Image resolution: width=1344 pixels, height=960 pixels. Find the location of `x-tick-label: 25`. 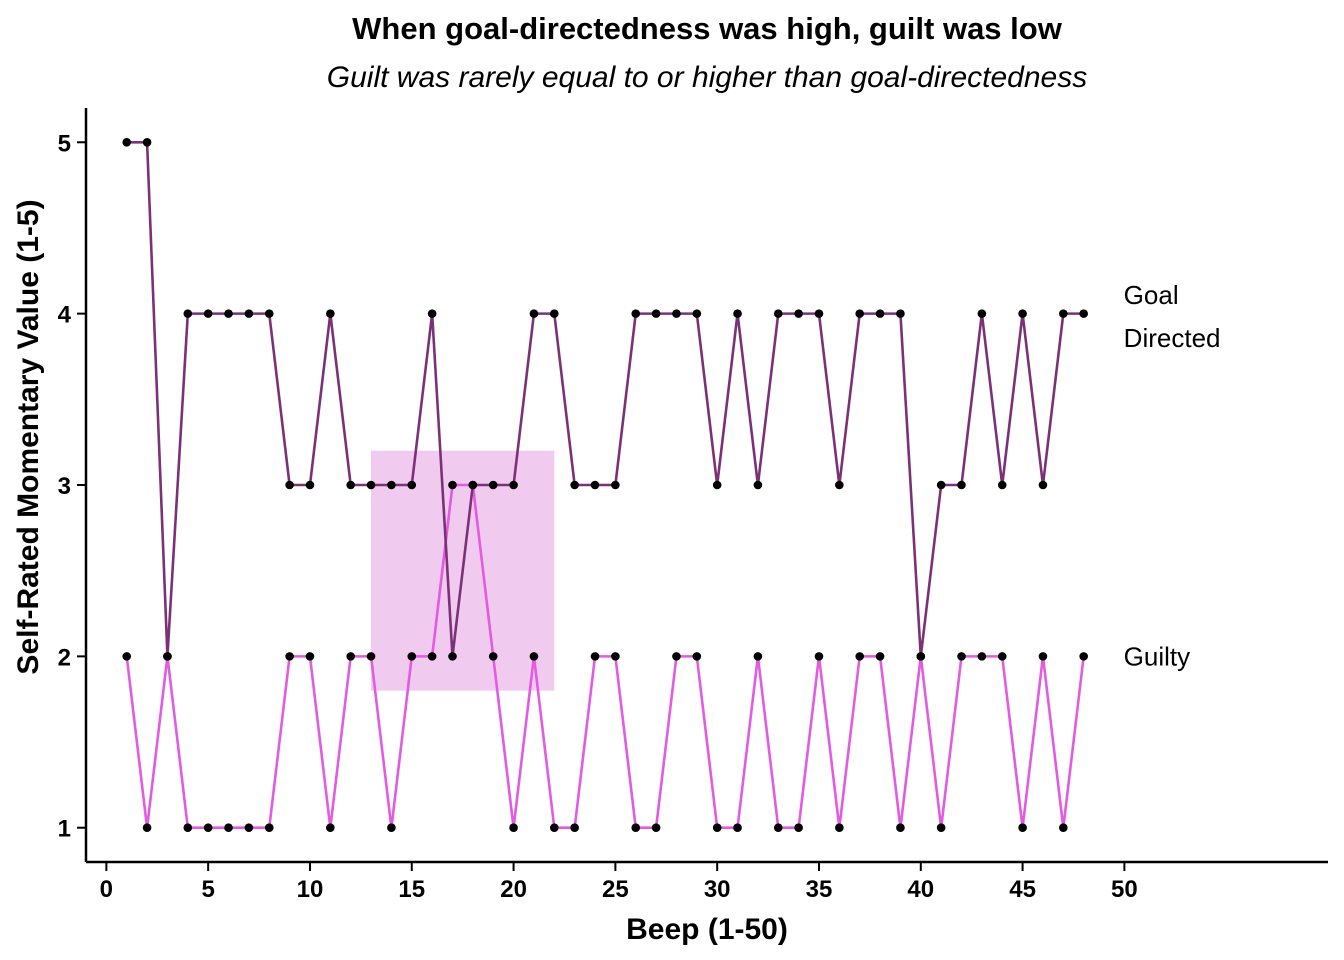

x-tick-label: 25 is located at coordinates (615, 889).